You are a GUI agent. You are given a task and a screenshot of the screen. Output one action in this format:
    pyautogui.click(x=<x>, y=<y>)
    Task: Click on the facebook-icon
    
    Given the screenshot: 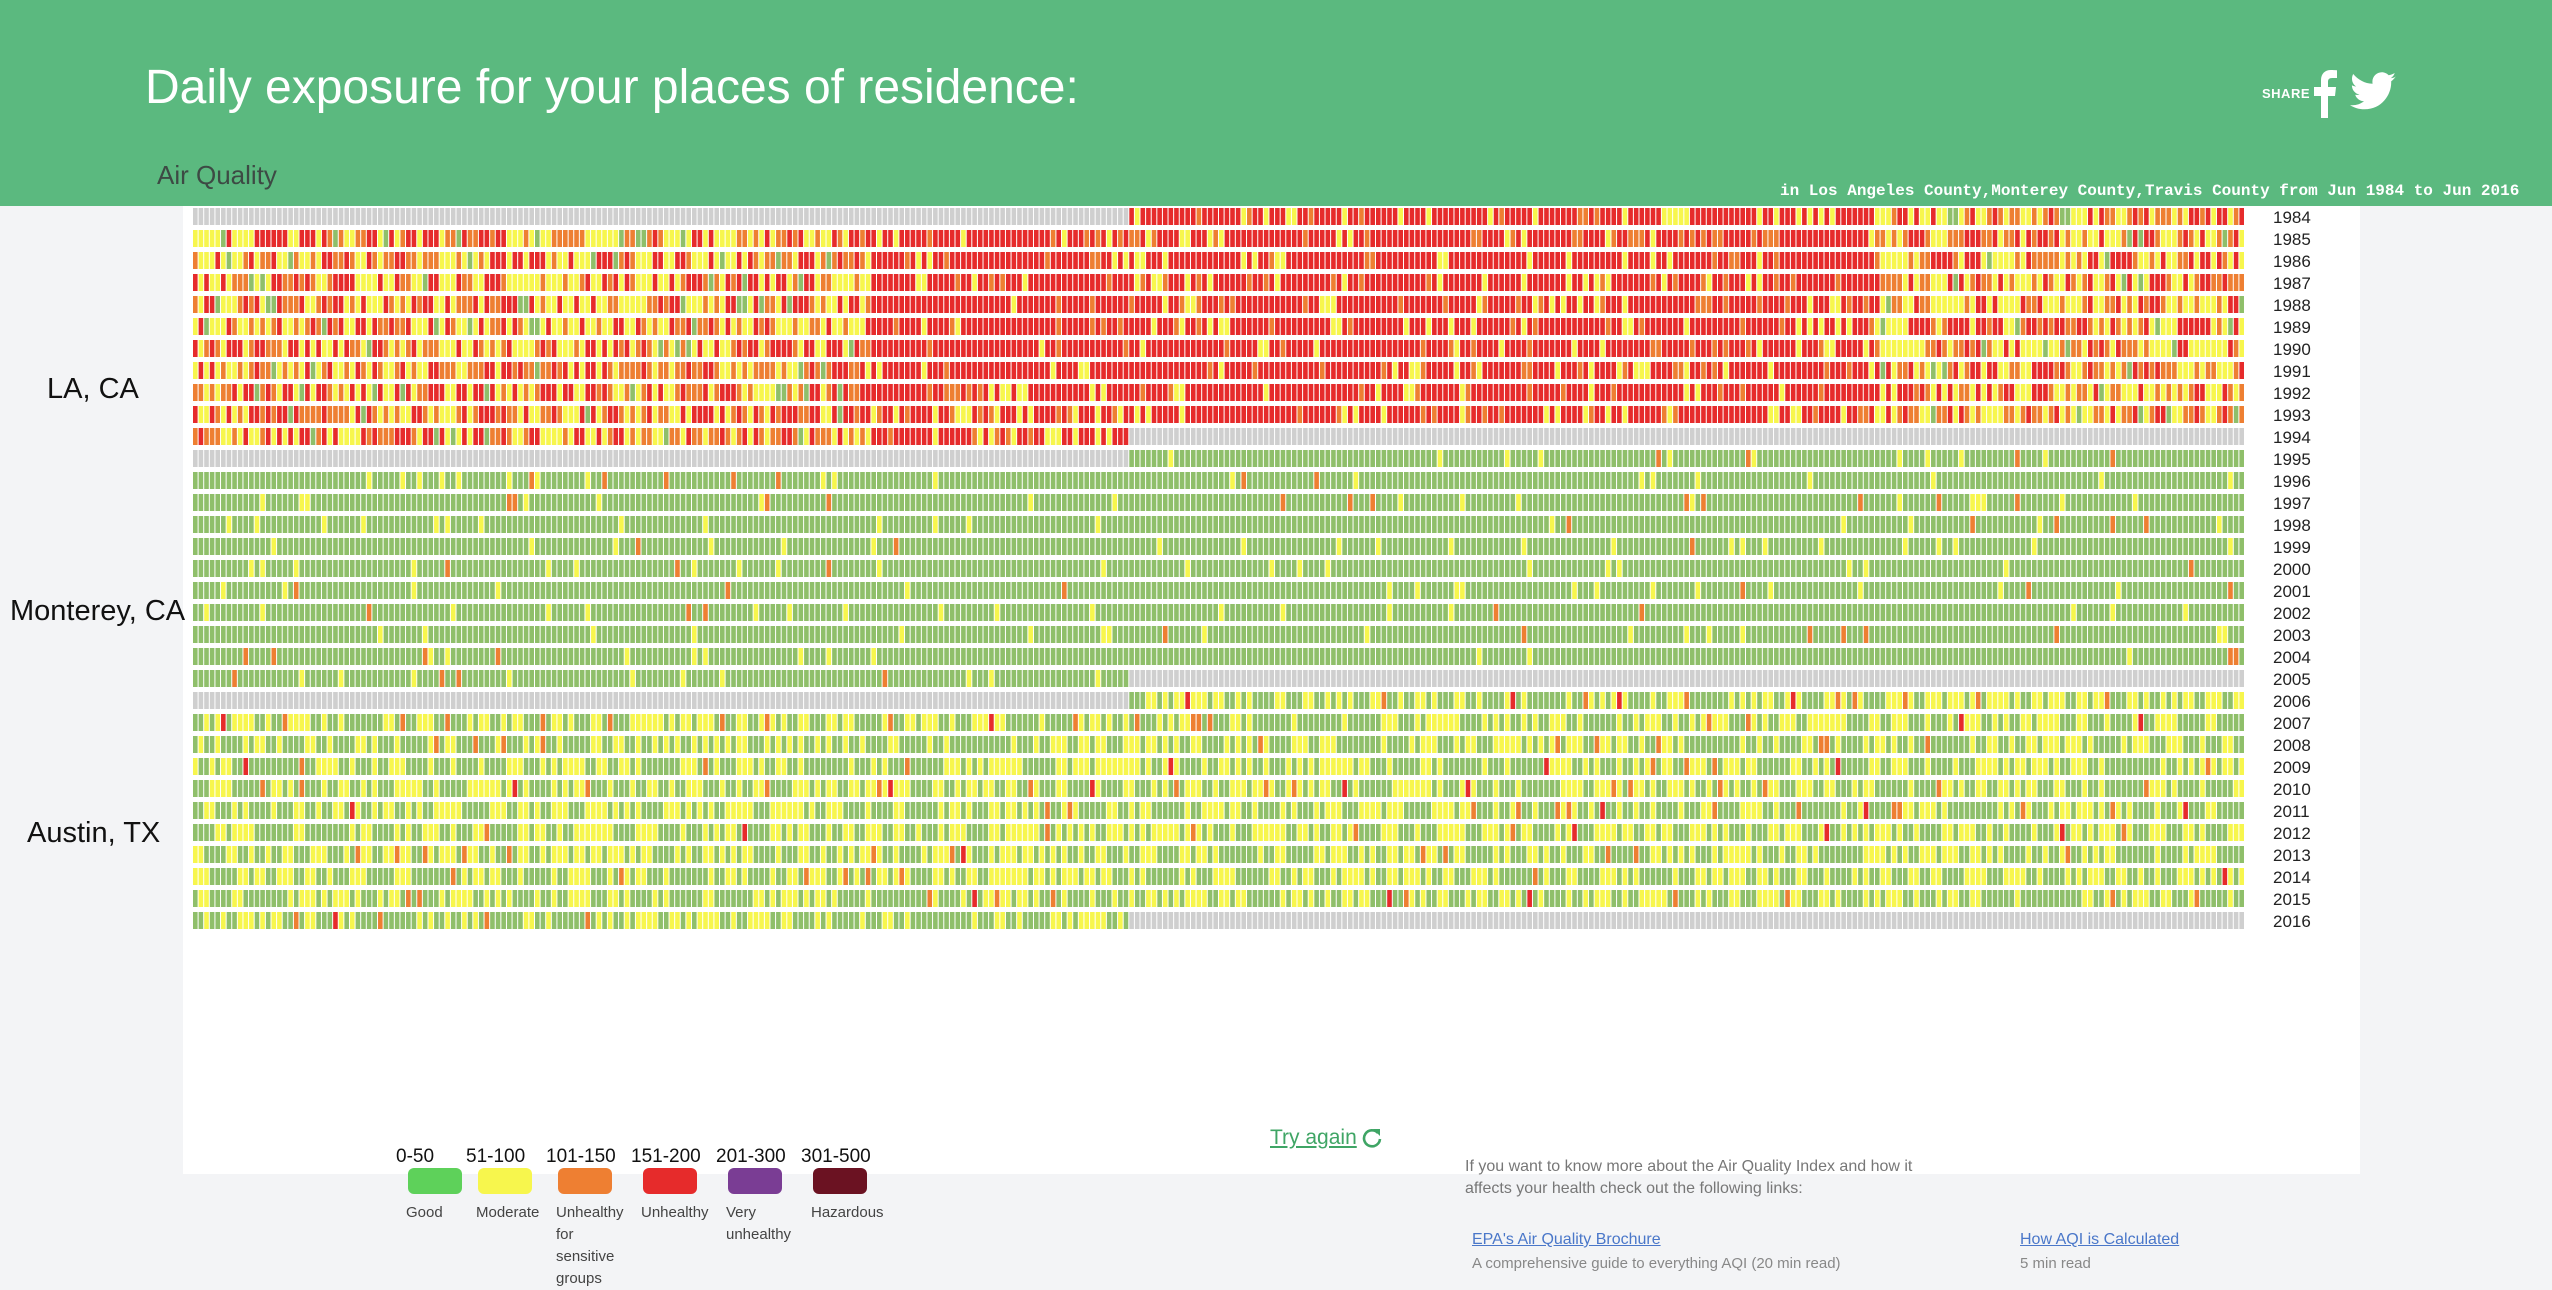 What is the action you would take?
    pyautogui.click(x=2324, y=94)
    